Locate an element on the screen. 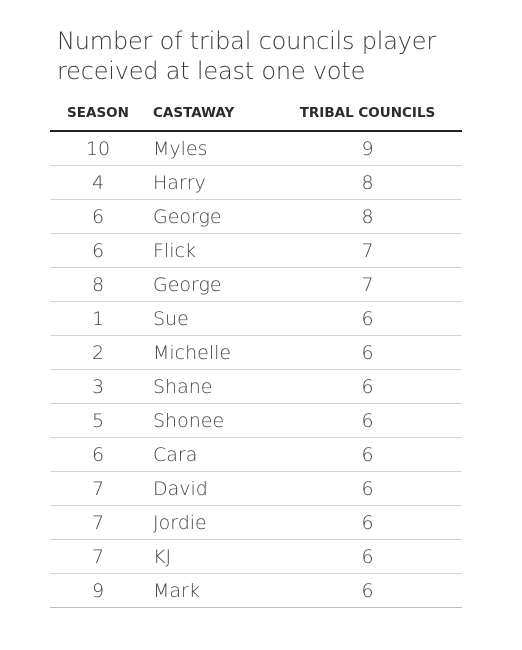 This screenshot has width=522, height=650. table-row: 2 Michelle 6 is located at coordinates (256, 352).